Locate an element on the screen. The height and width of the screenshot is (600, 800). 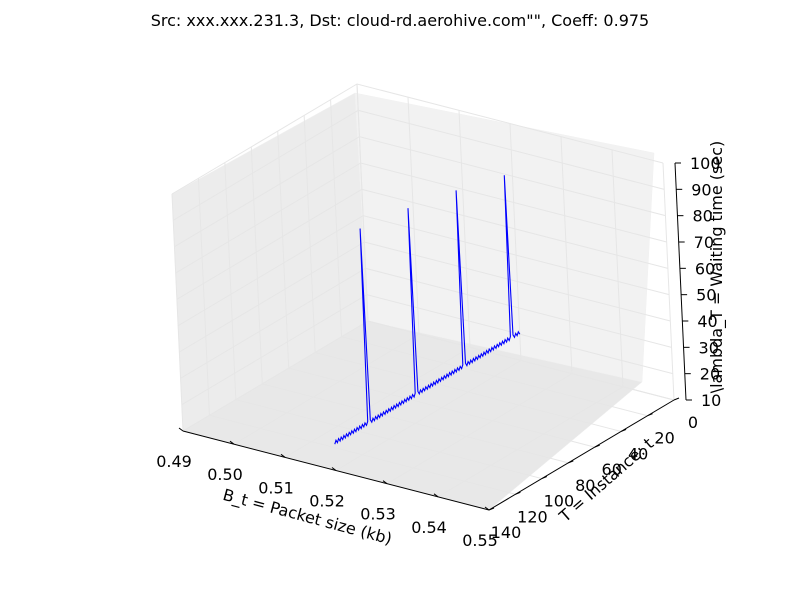
x-tick-label-6: 0.55 is located at coordinates (480, 540).